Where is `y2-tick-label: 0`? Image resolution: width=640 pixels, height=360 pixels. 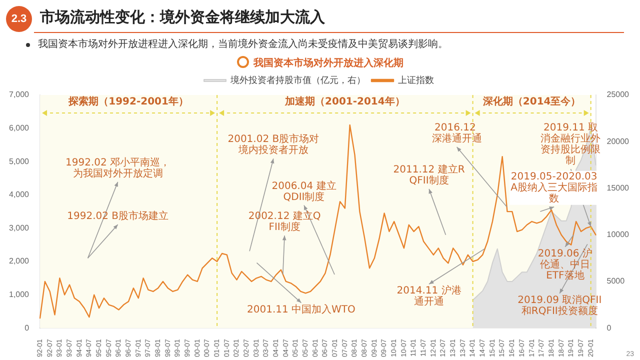
y2-tick-label: 0 is located at coordinates (609, 327).